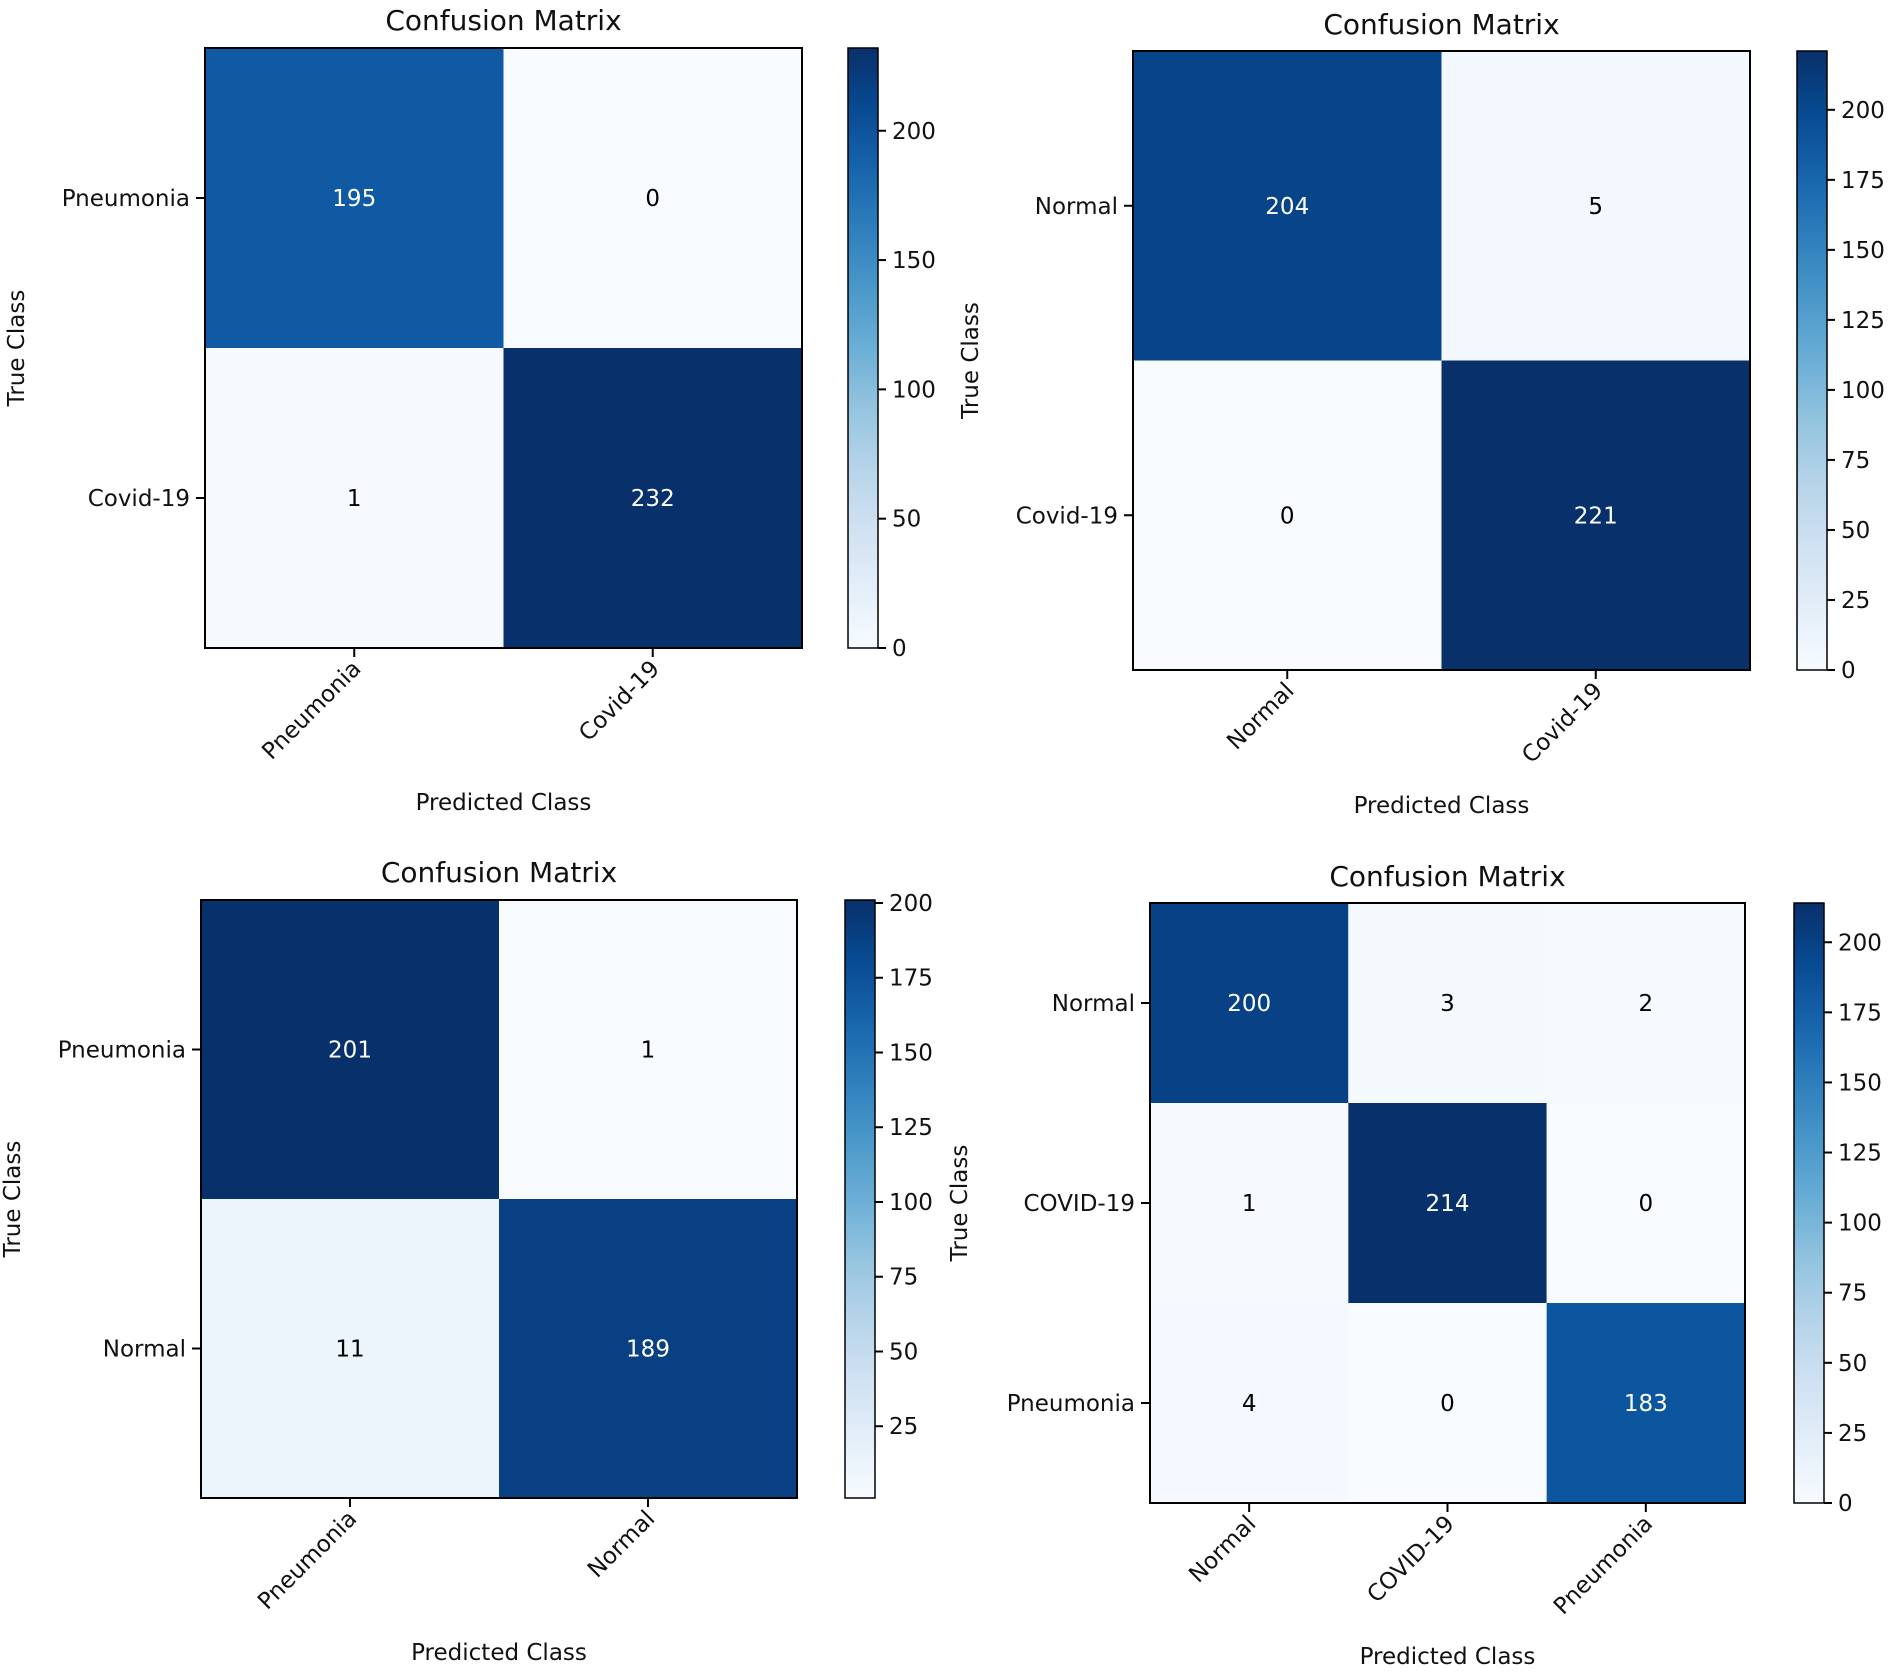 Image resolution: width=1900 pixels, height=1673 pixels. What do you see at coordinates (1562, 723) in the screenshot?
I see `x-tick-label: Covid-19` at bounding box center [1562, 723].